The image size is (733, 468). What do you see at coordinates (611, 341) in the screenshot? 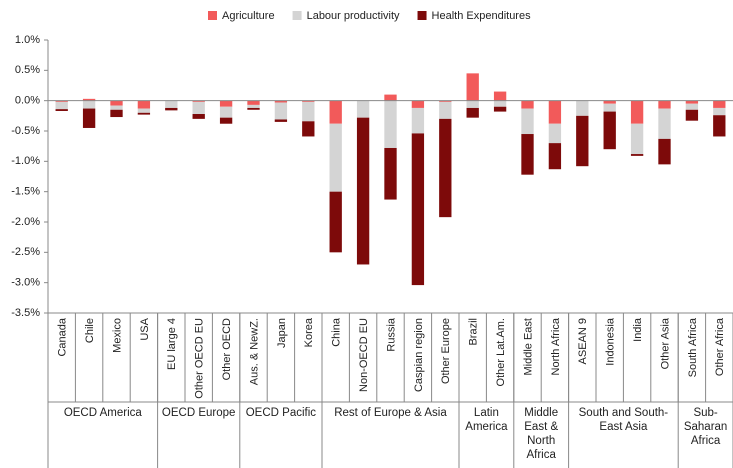
I see `x-tick-label: Indonesia` at bounding box center [611, 341].